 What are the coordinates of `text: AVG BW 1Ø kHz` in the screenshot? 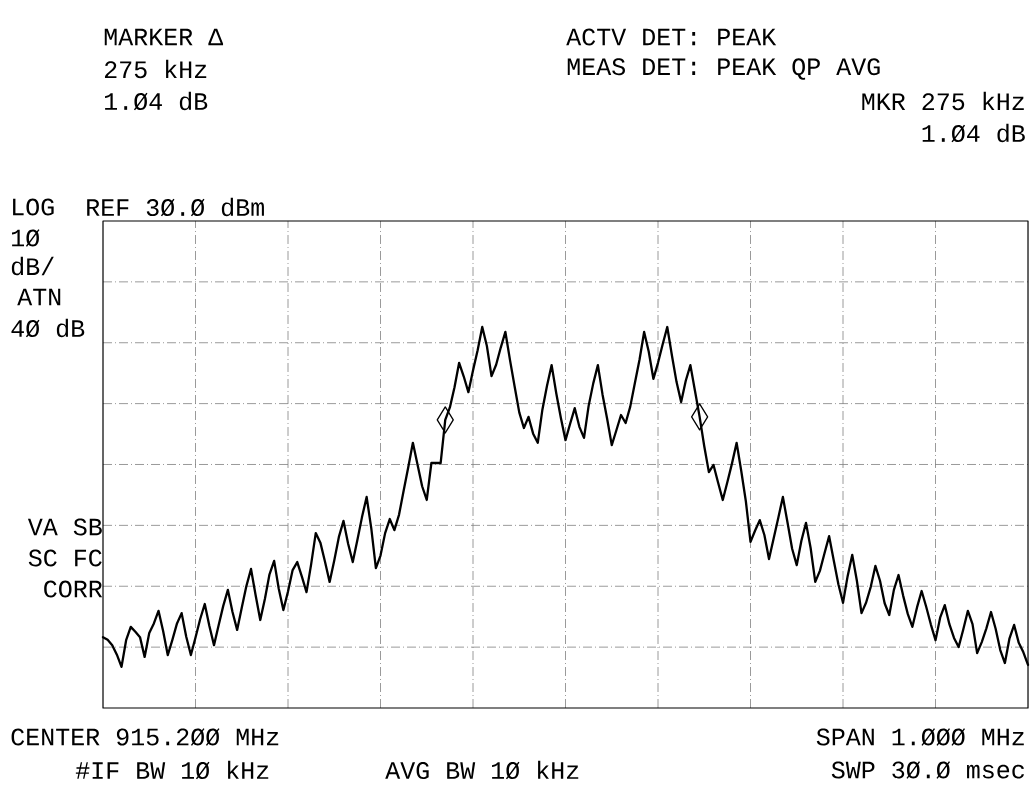 It's located at (482, 770).